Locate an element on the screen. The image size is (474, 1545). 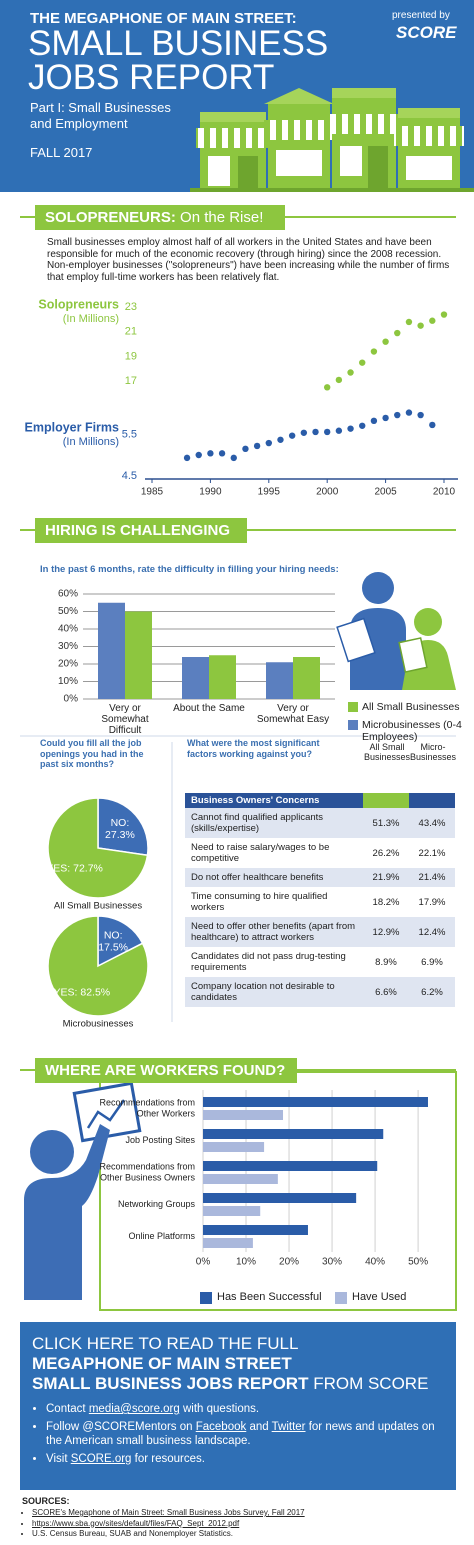
table-header-row: Business Owners' Concerns is located at coordinates (320, 800).